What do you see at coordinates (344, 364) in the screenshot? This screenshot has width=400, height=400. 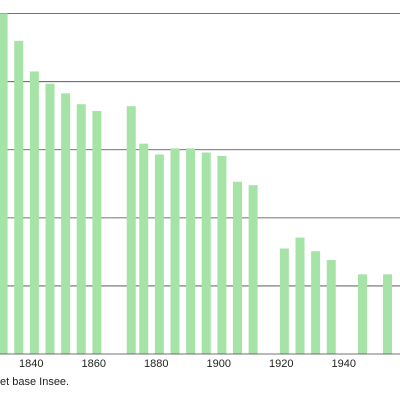 I see `x-tick-label-1940: 1940` at bounding box center [344, 364].